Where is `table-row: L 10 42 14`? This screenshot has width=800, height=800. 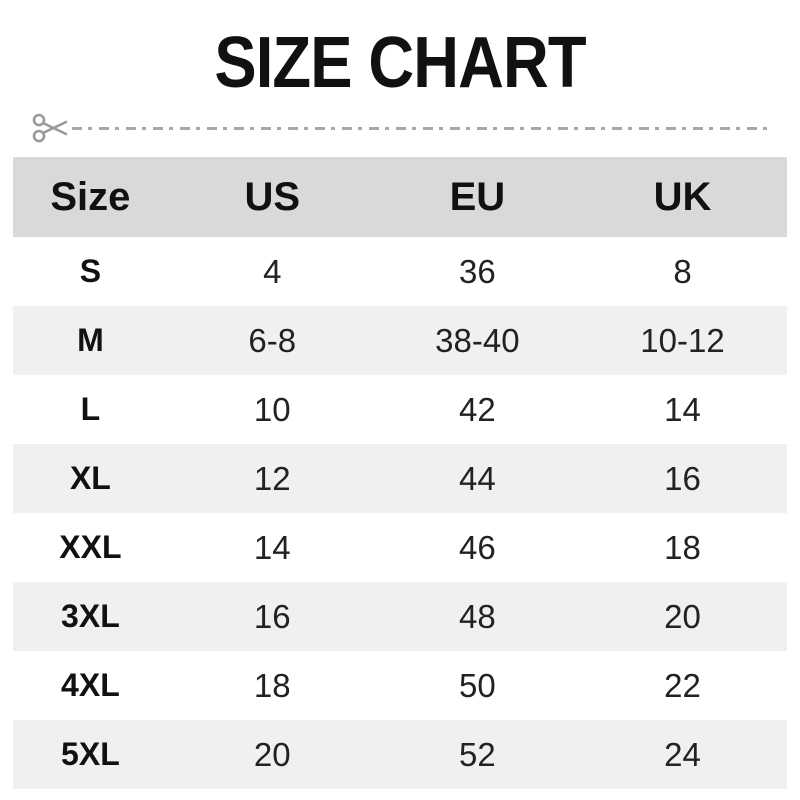
table-row: L 10 42 14 is located at coordinates (400, 409).